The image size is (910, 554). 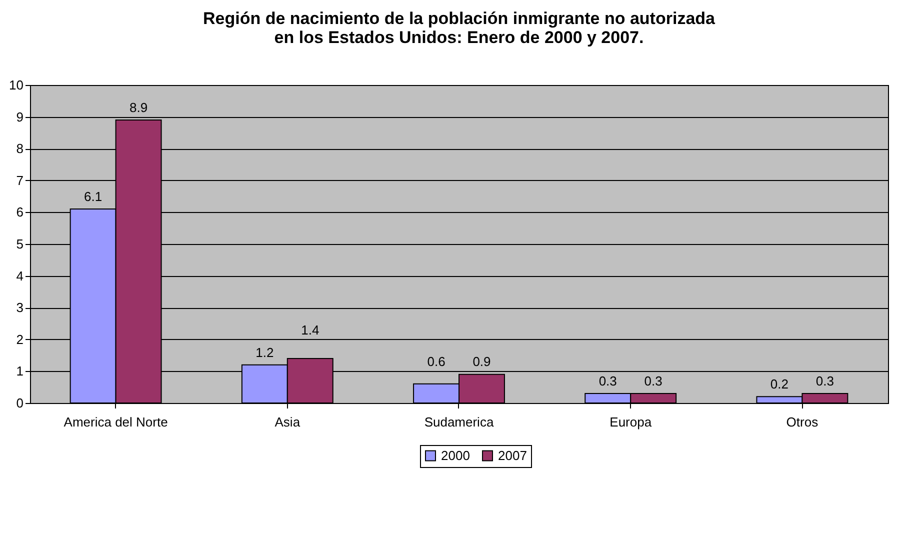 I want to click on legend-label: 2007, so click(x=512, y=455).